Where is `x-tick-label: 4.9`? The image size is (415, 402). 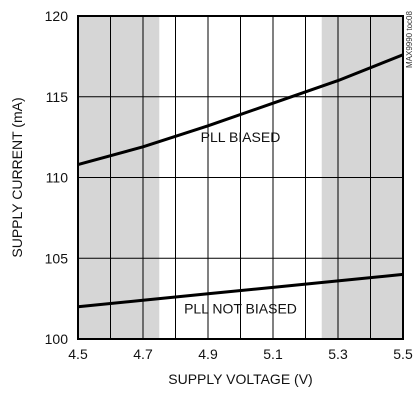 x-tick-label: 4.9 is located at coordinates (208, 354).